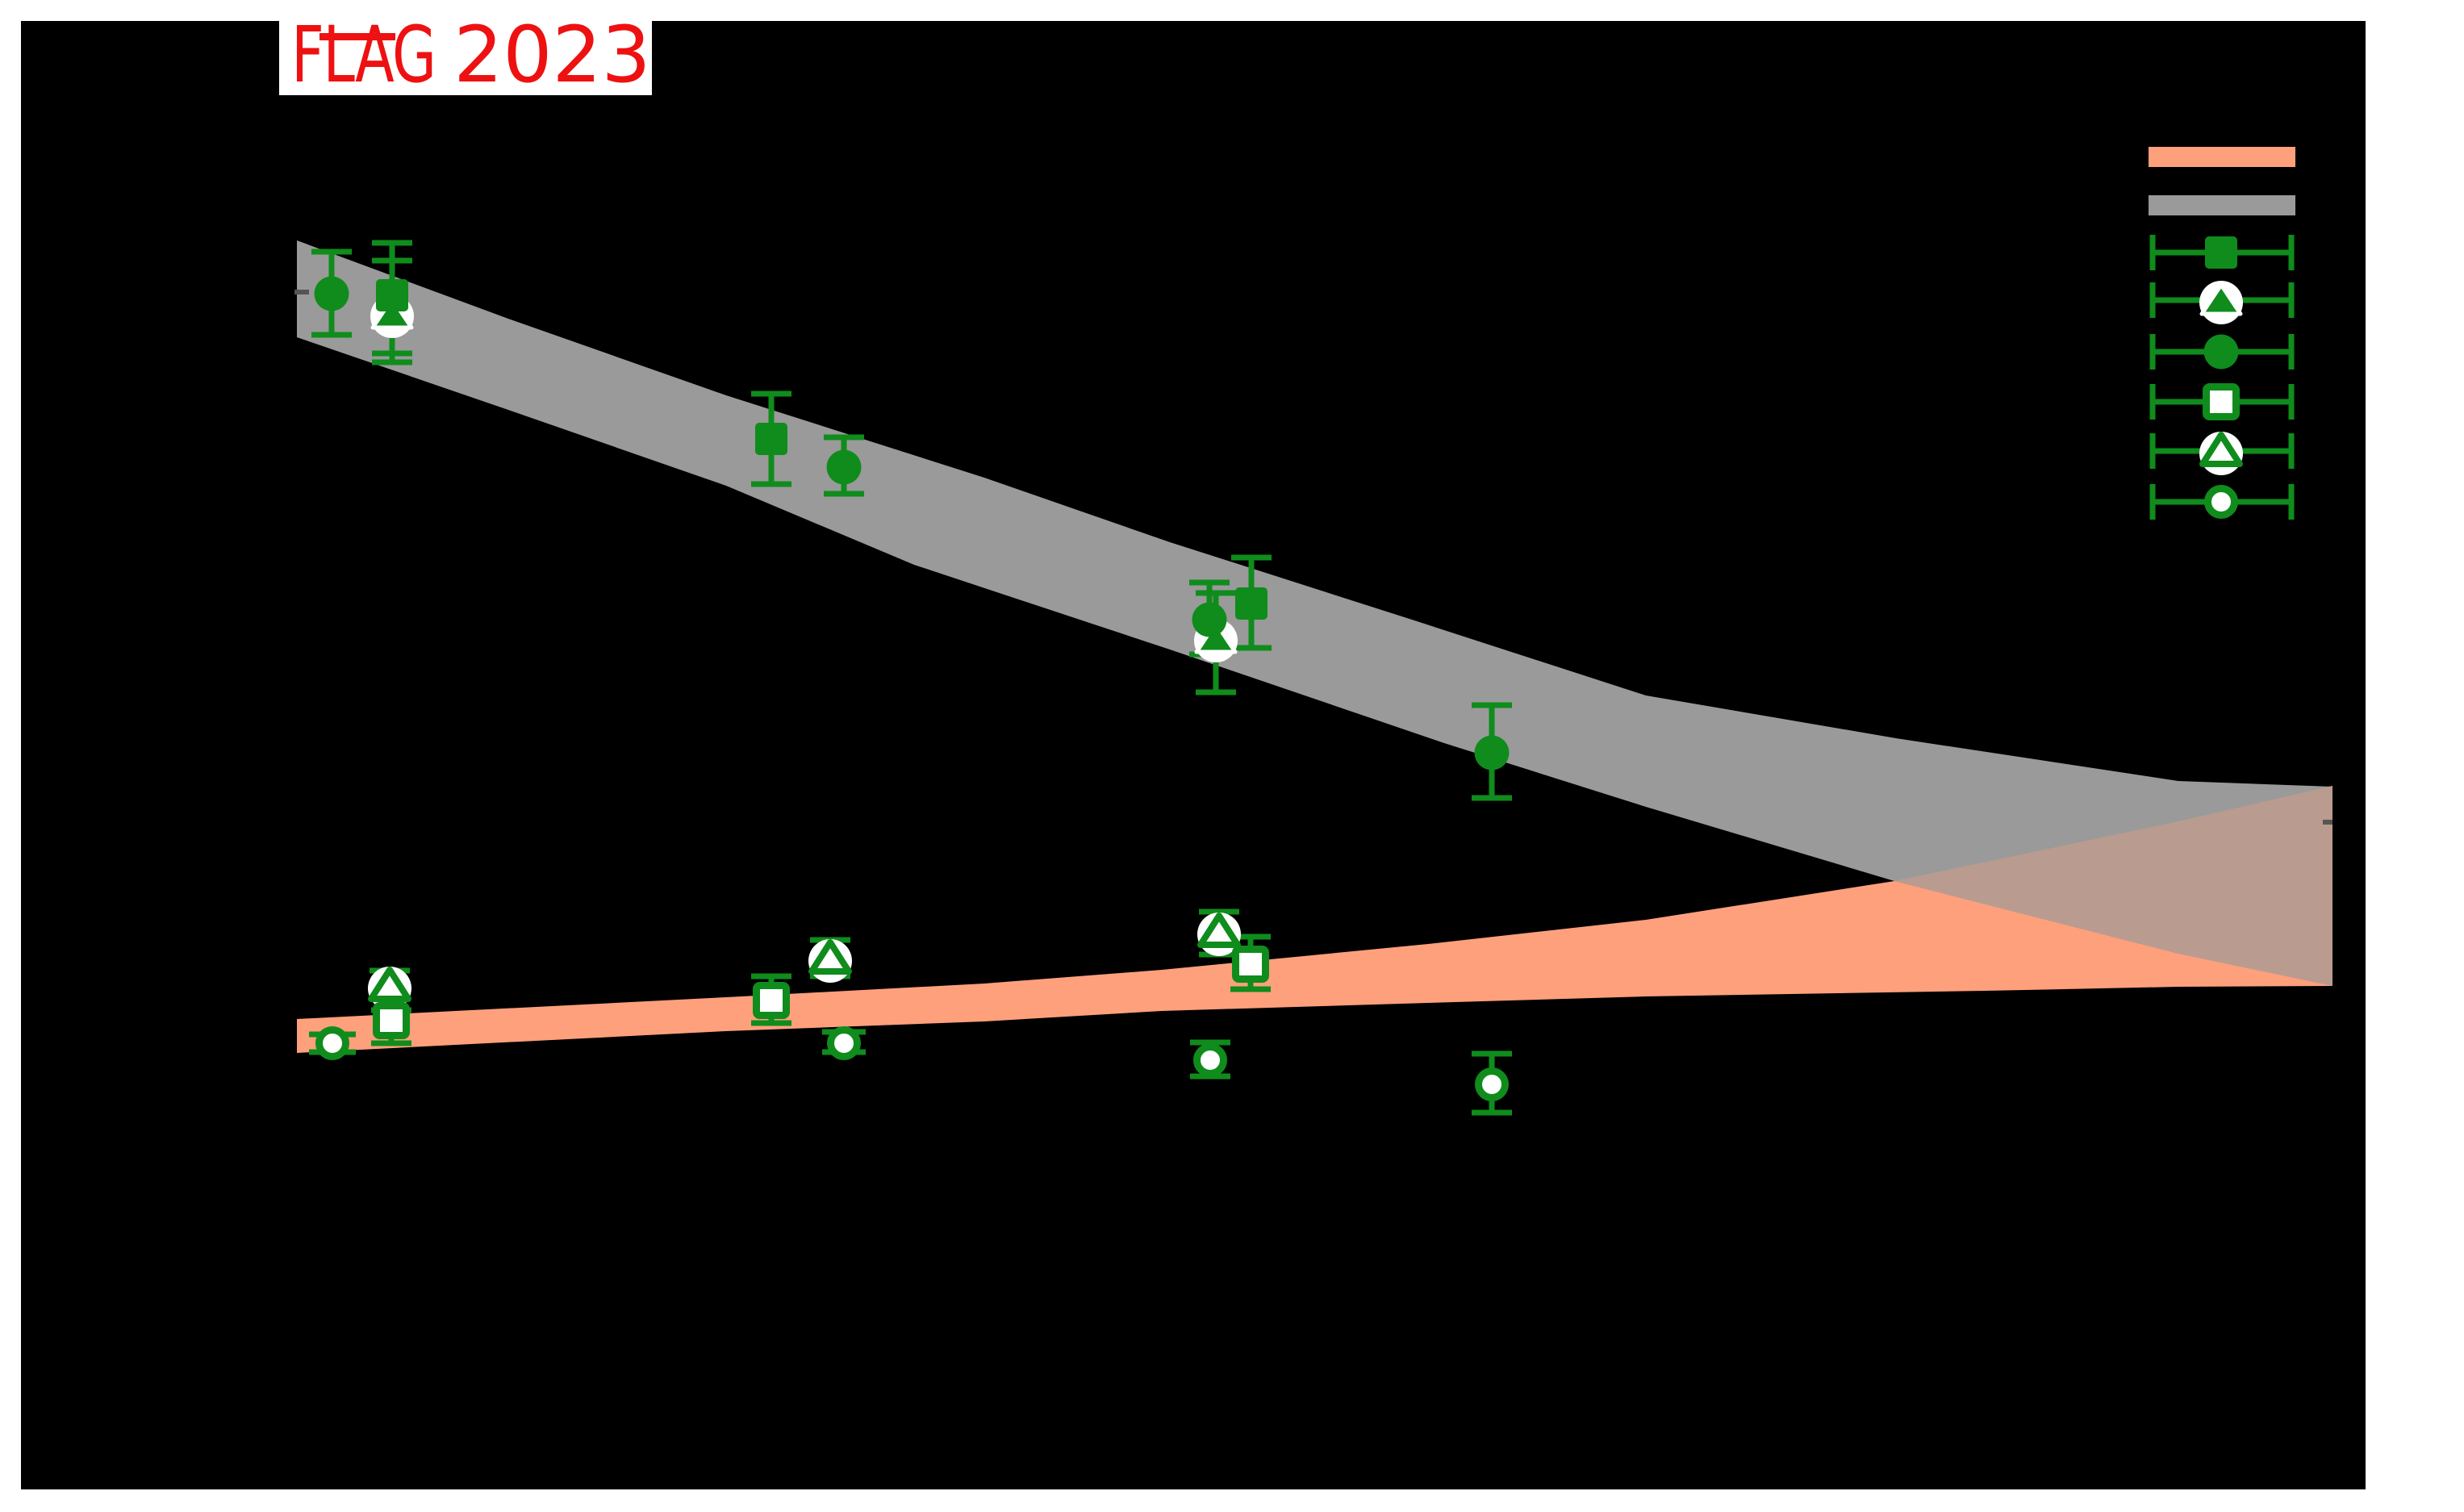 The image size is (2464, 1512). What do you see at coordinates (1314, 919) in the screenshot?
I see `orange-extrapolation-band` at bounding box center [1314, 919].